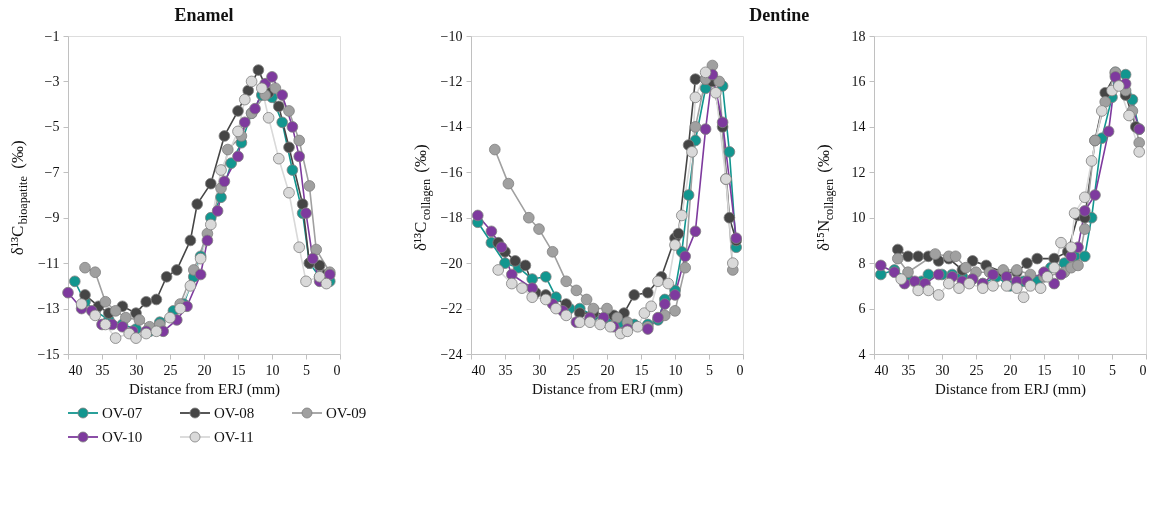 The image size is (1171, 524). I want to click on y-tick-label: −3, so click(52, 81).